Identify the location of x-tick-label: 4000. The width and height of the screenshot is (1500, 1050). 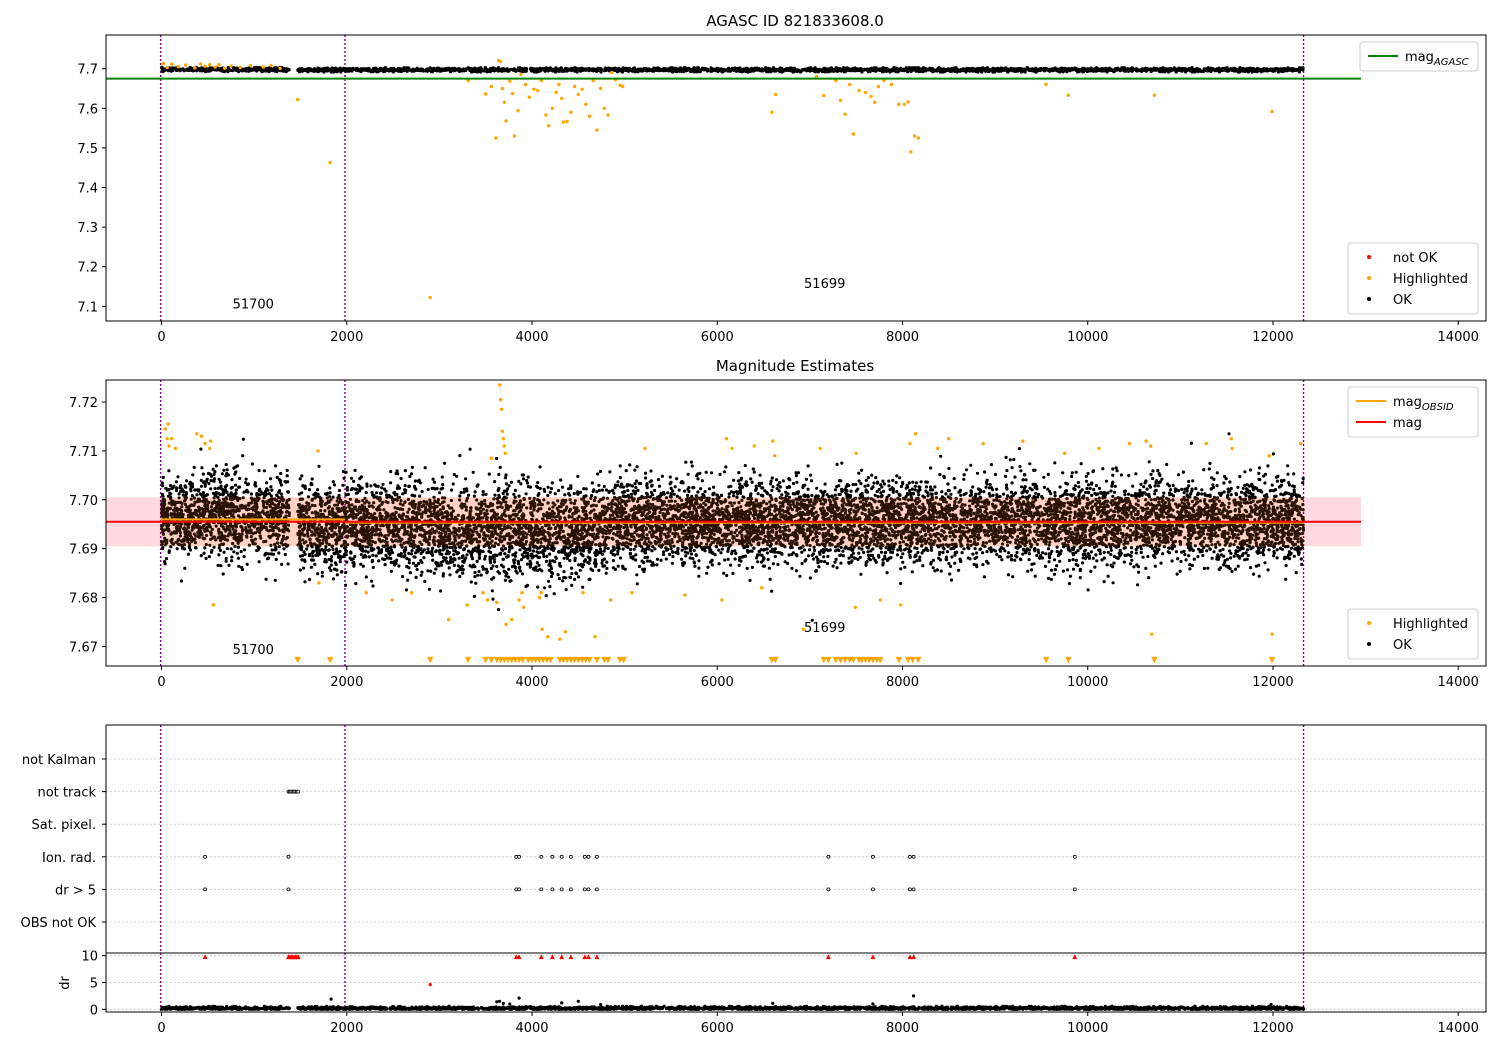
(531, 337).